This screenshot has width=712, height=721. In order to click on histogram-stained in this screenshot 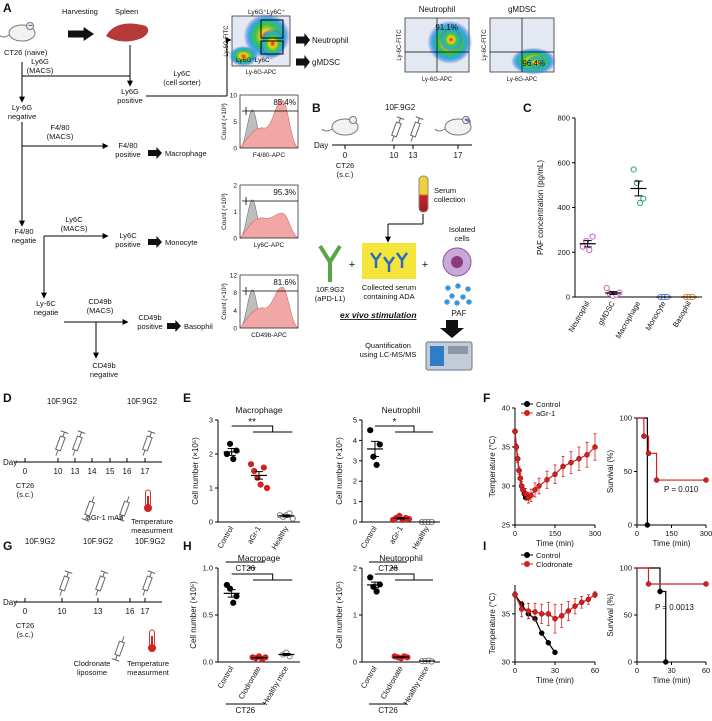, I will do `click(269, 124)`.